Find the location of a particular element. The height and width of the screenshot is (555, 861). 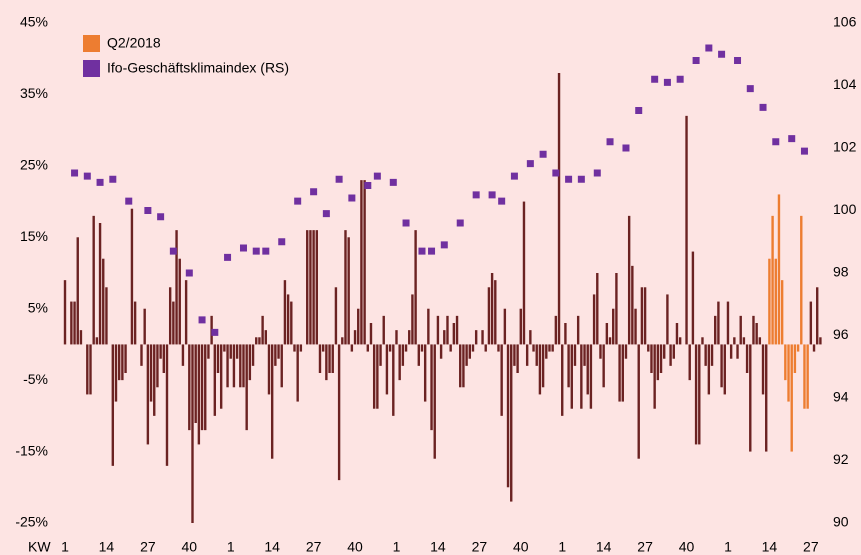

y-tick-label: 15% is located at coordinates (34, 236).